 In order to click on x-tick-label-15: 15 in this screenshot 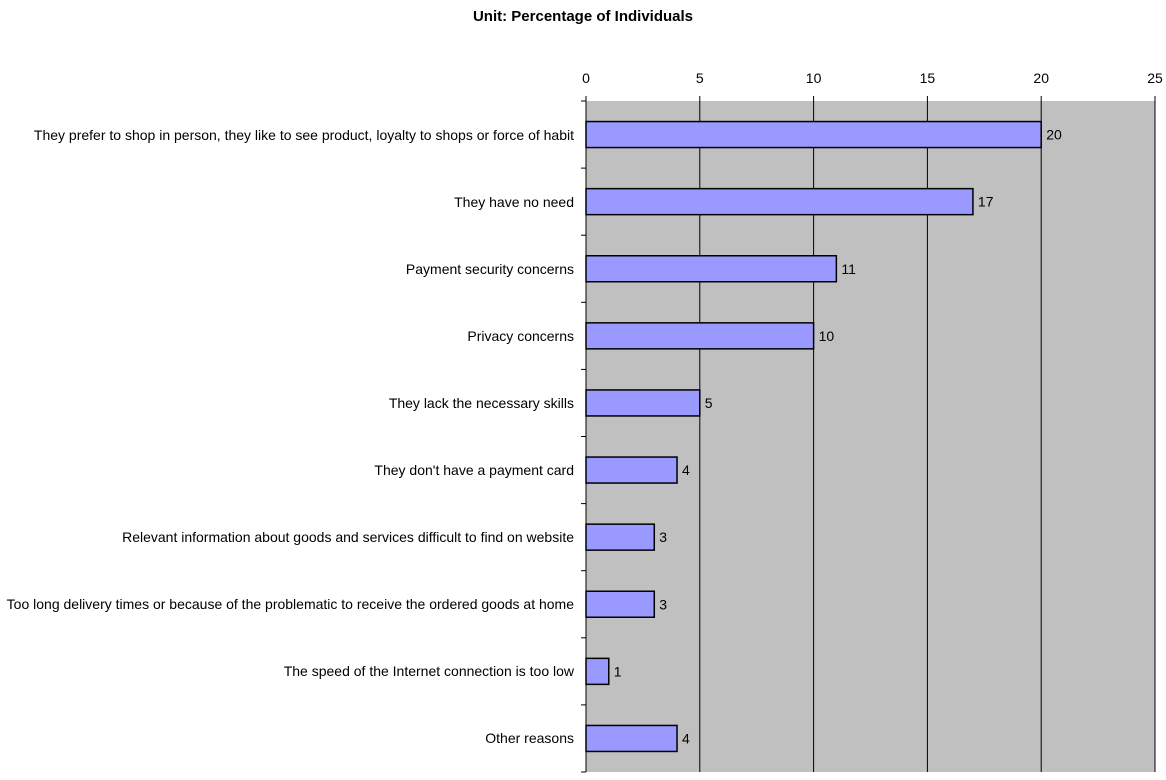, I will do `click(928, 78)`.